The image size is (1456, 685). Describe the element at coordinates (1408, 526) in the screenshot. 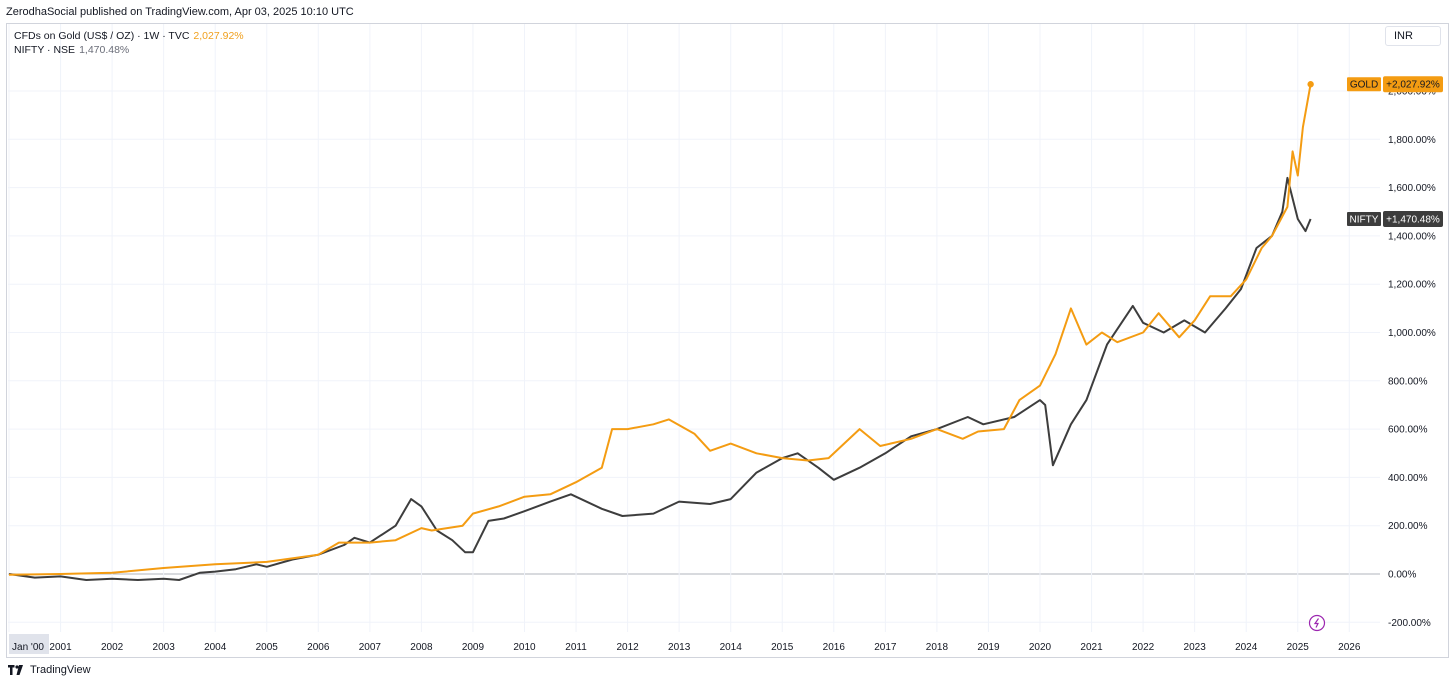

I see `y-tick-label: 200.00%` at that location.